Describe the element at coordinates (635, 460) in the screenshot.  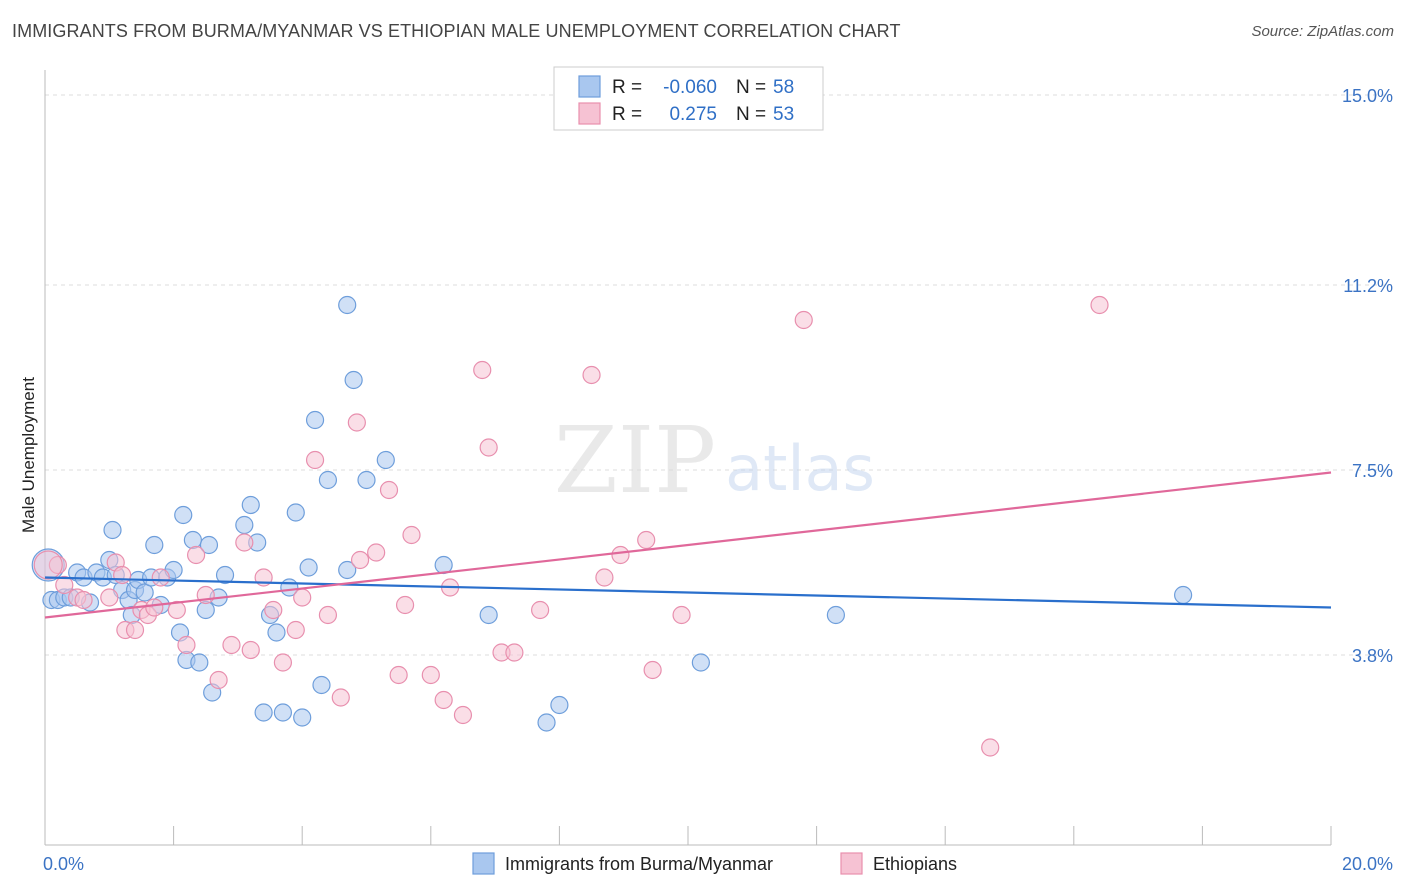
I see `watermark-zip: ZIP` at that location.